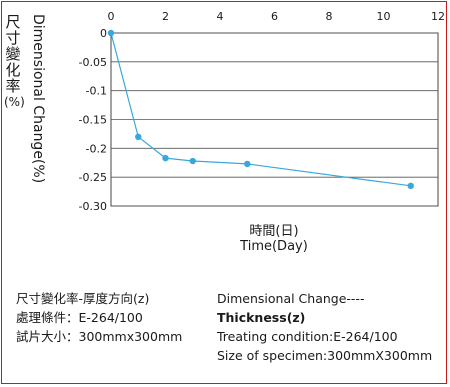 The width and height of the screenshot is (450, 387). What do you see at coordinates (14, 102) in the screenshot?
I see `y-label-char: (%)` at bounding box center [14, 102].